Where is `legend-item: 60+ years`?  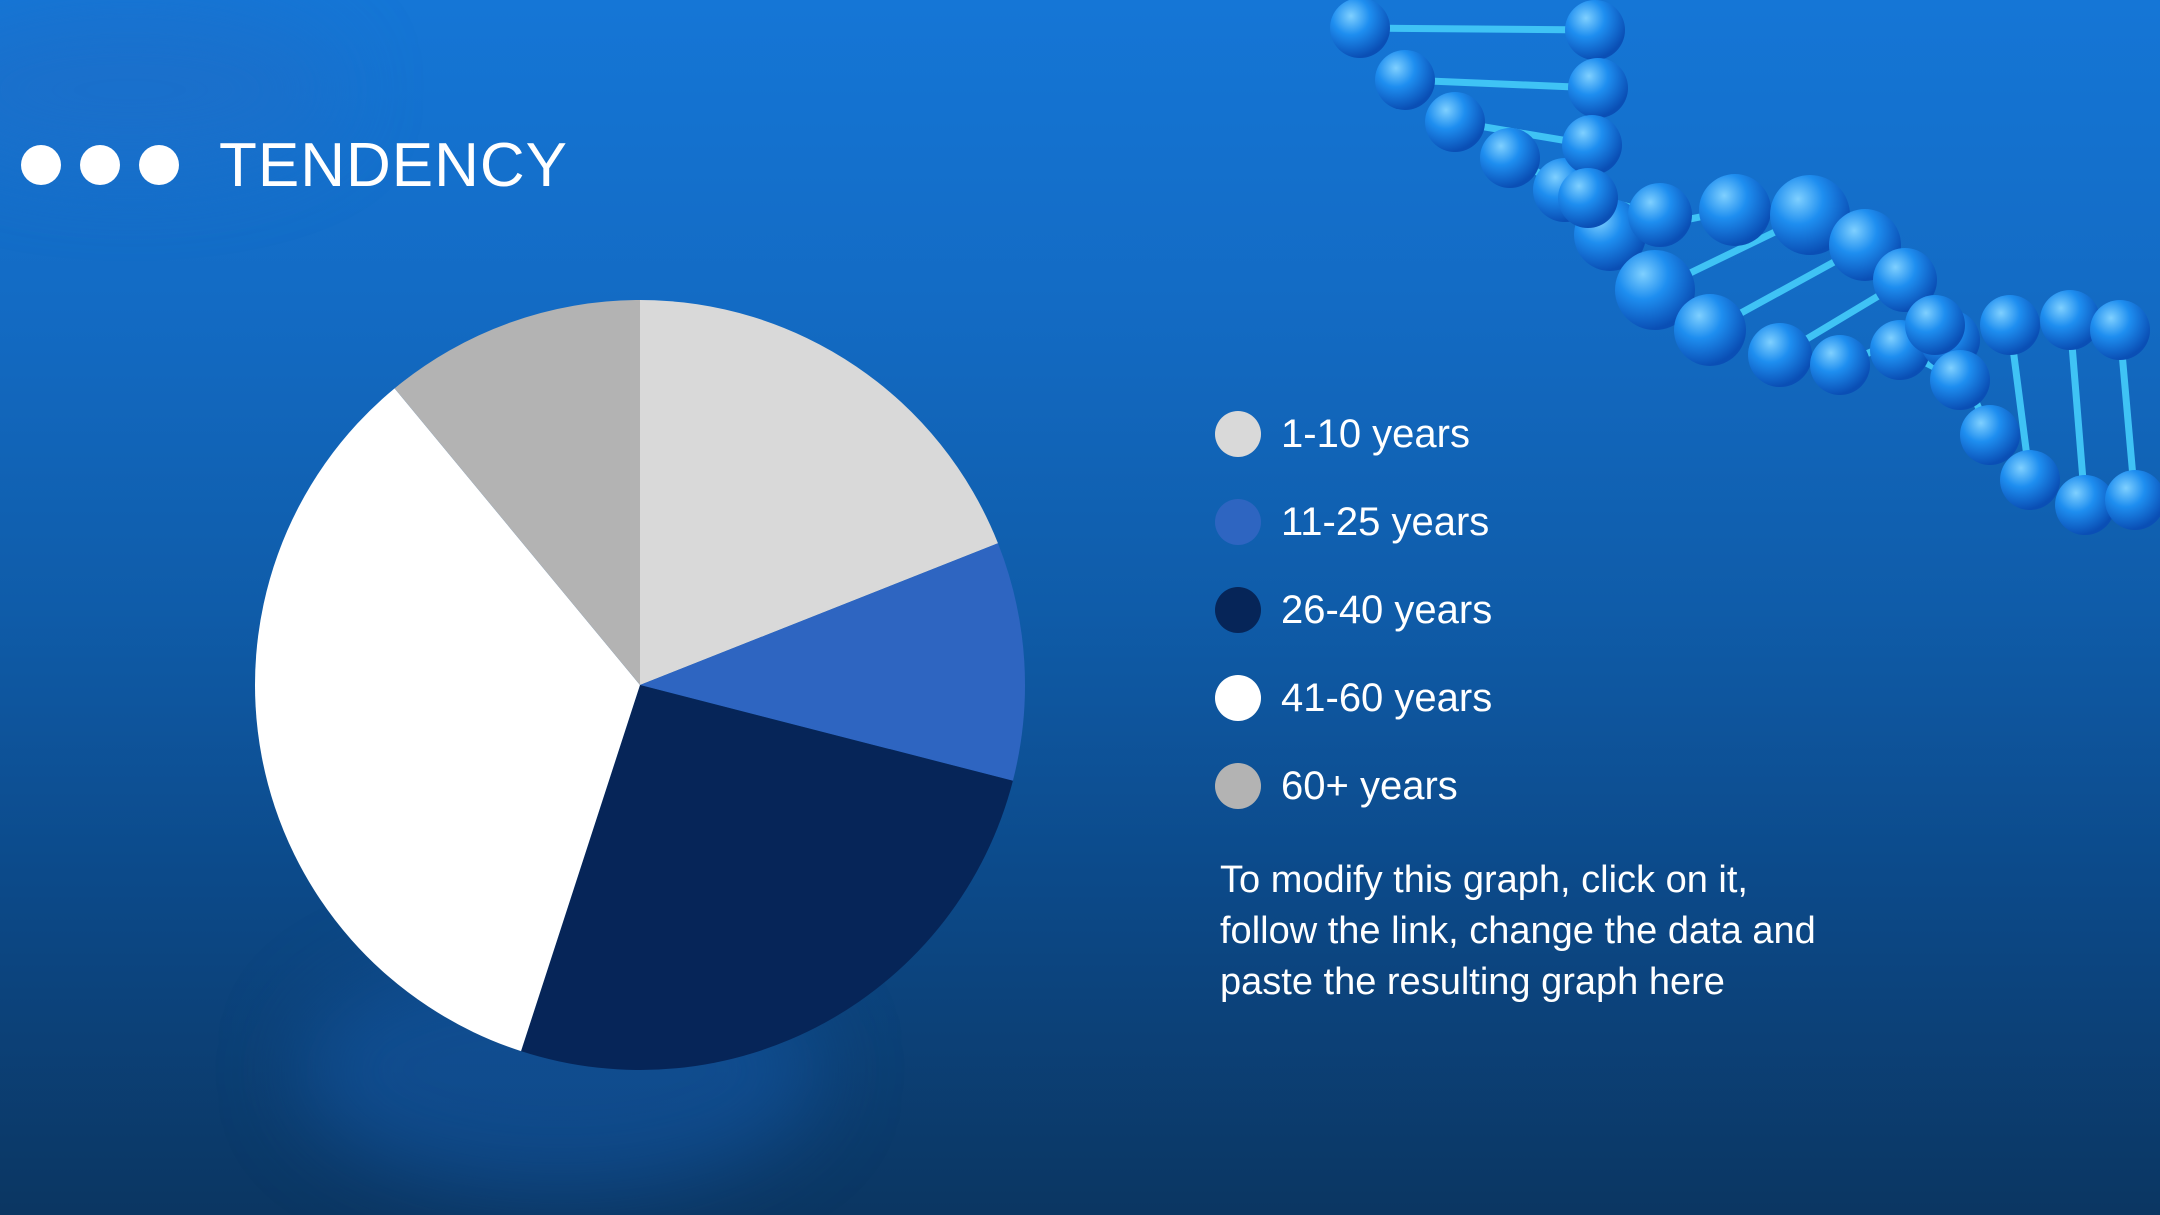
legend-item: 60+ years is located at coordinates (1353, 786).